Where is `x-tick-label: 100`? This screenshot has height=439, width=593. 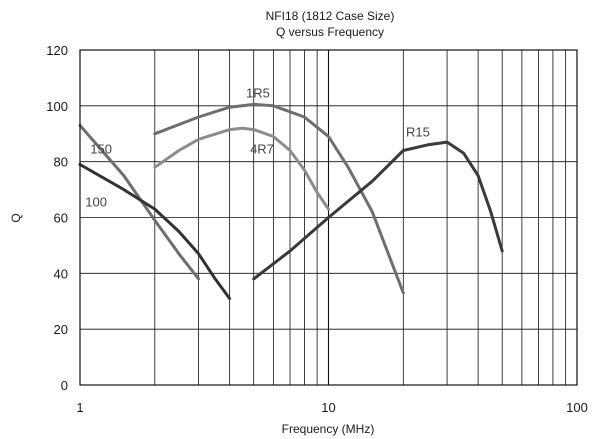
x-tick-label: 100 is located at coordinates (577, 407).